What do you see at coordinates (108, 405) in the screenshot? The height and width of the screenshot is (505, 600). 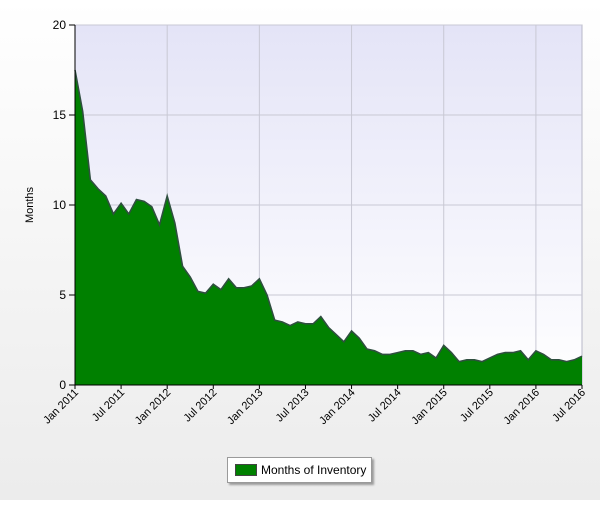 I see `x-tick-label: Jul 2011` at bounding box center [108, 405].